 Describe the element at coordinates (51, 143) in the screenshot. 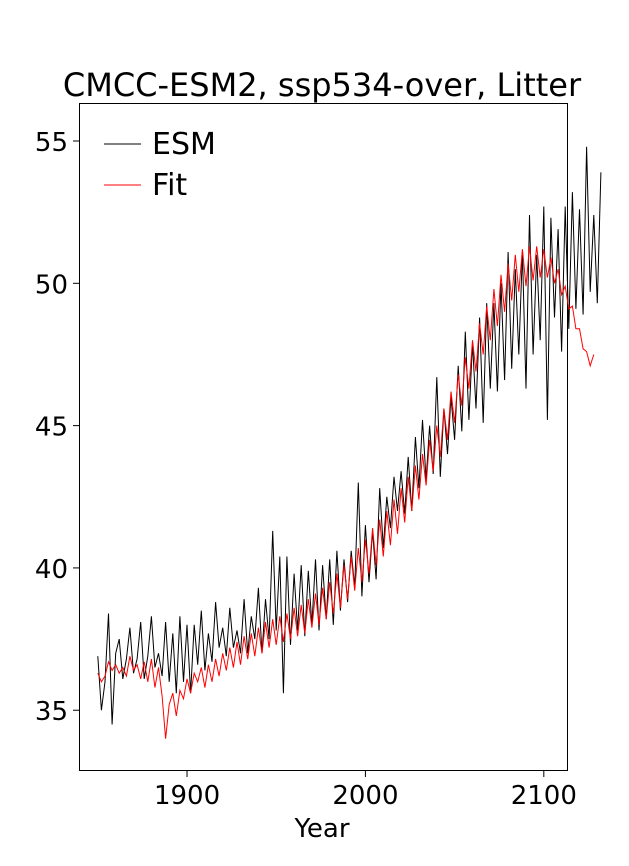

I see `y-tick-label: 55` at that location.